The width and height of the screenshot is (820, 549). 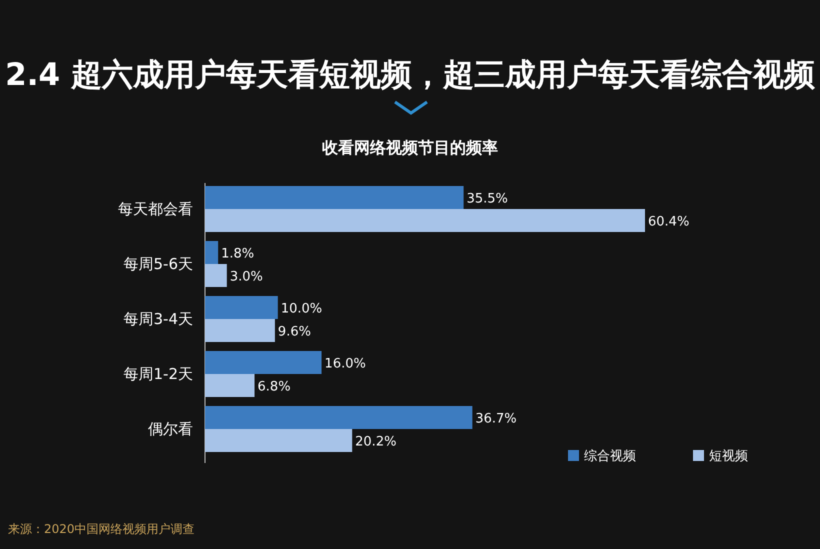 I want to click on category: 每天都会看, so click(x=155, y=209).